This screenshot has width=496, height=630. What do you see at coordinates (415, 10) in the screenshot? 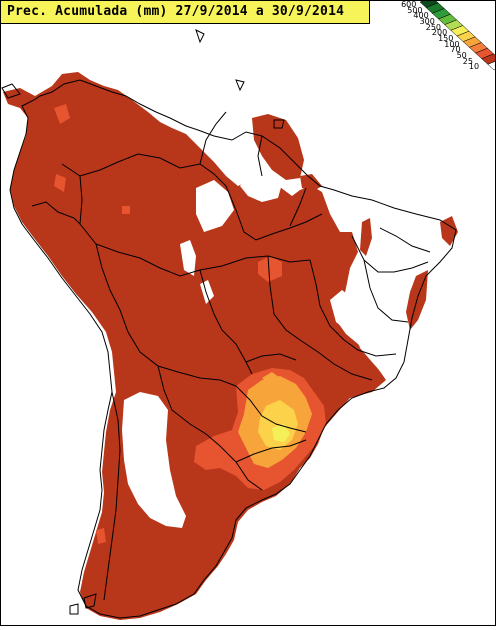
I see `legend-label: 500` at bounding box center [415, 10].